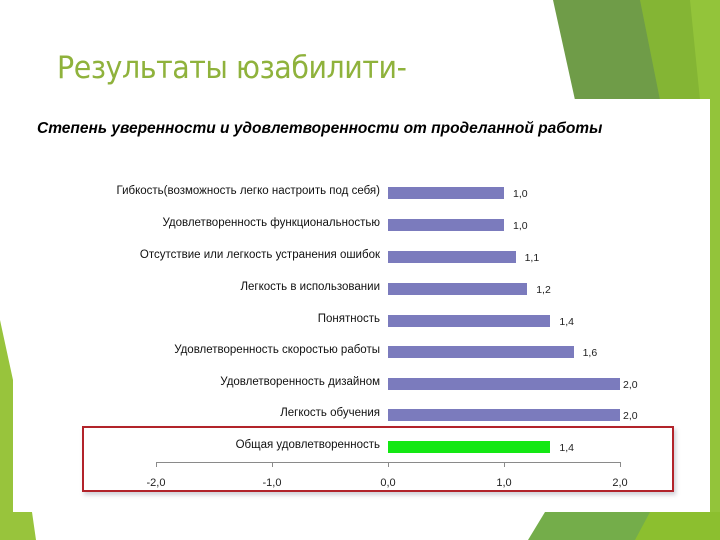 Image resolution: width=720 pixels, height=540 pixels. Describe the element at coordinates (307, 445) in the screenshot. I see `category-label: Общая удовлетворенность` at that location.